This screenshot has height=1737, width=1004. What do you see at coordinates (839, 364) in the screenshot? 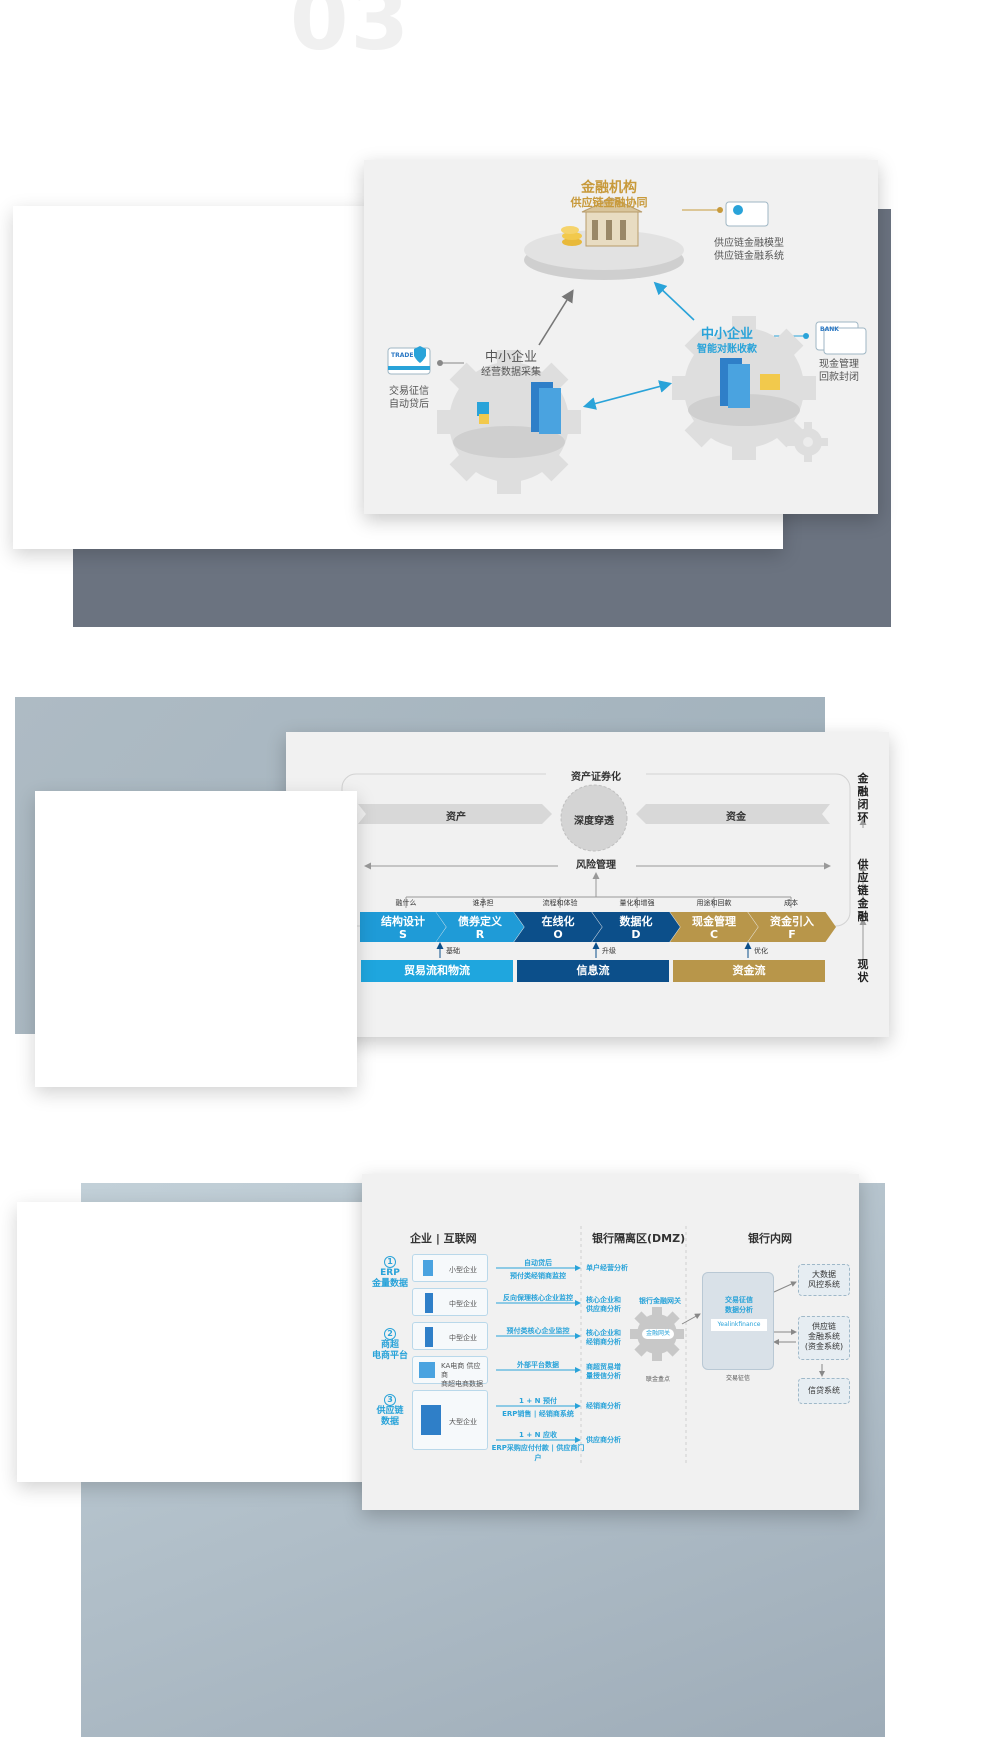
I see `bank-note-line1: 现金管理` at bounding box center [839, 364].